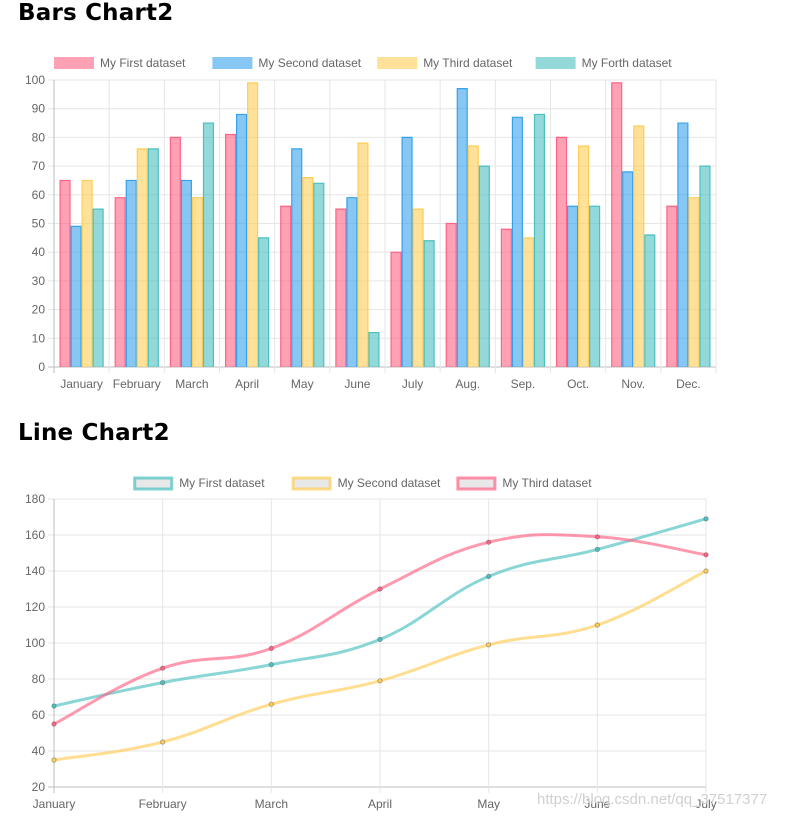  I want to click on line-tick-x-1: January, so click(54, 804).